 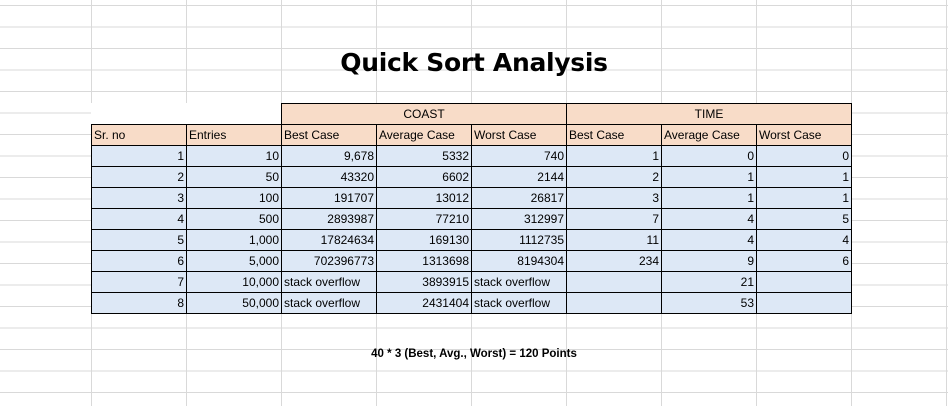 I want to click on cell-time-best: 7, so click(x=614, y=219).